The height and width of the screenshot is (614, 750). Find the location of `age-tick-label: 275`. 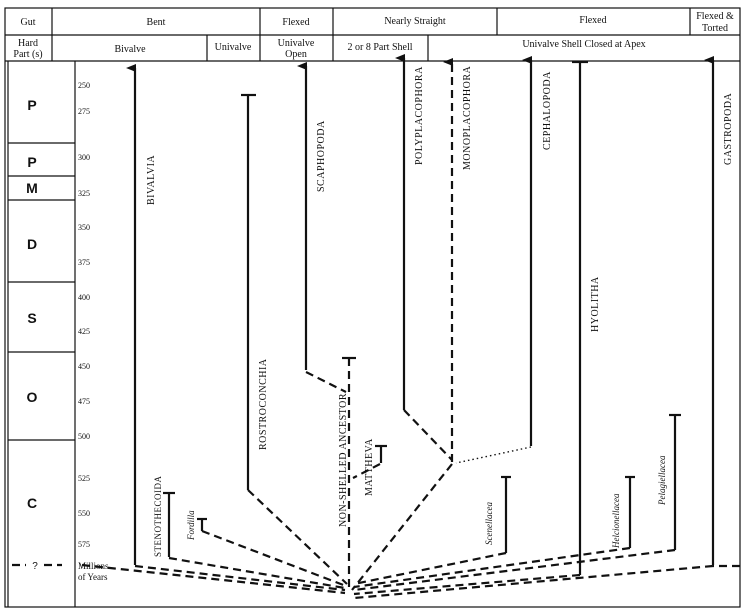

age-tick-label: 275 is located at coordinates (84, 111).